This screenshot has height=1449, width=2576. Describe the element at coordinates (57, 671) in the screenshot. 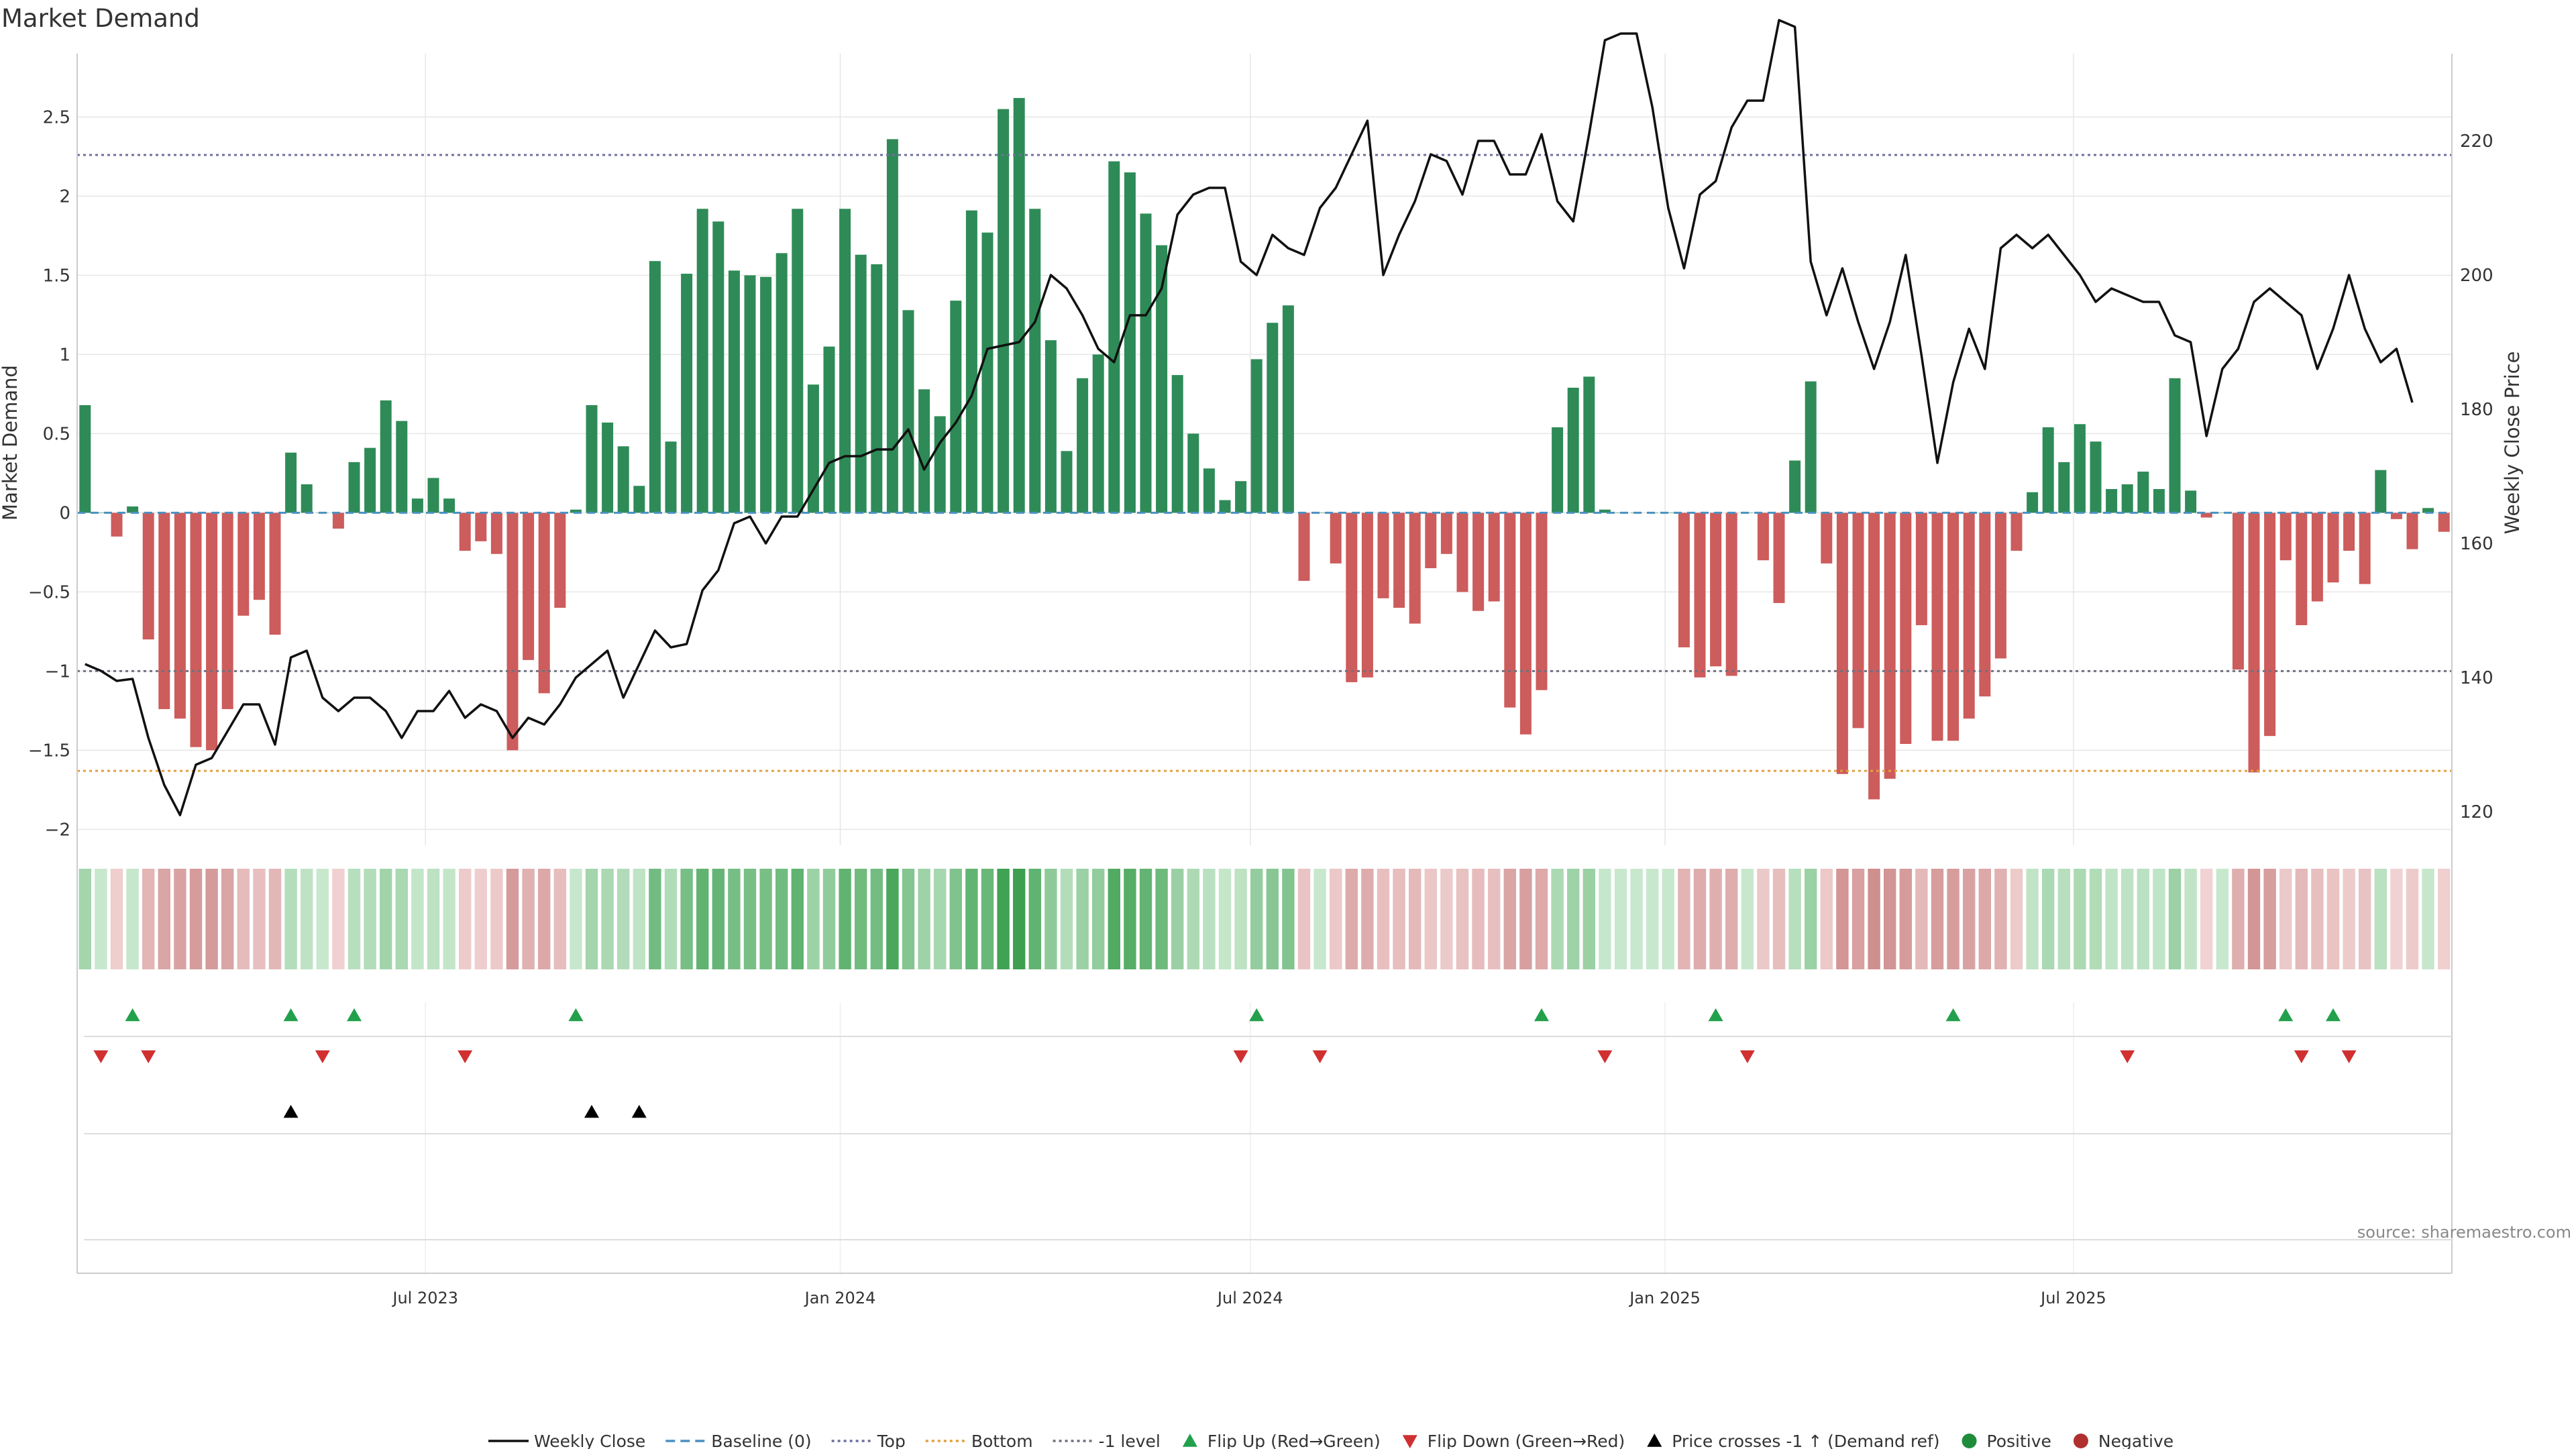

I see `y-tick-label: −1` at that location.